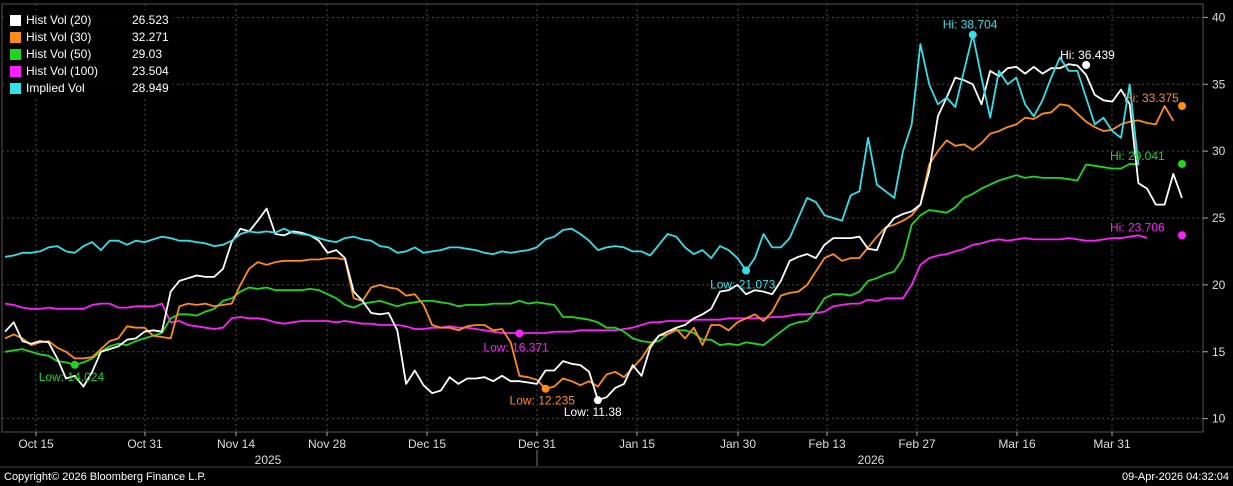  Describe the element at coordinates (72, 377) in the screenshot. I see `annotation-label: Low: 14.024` at that location.